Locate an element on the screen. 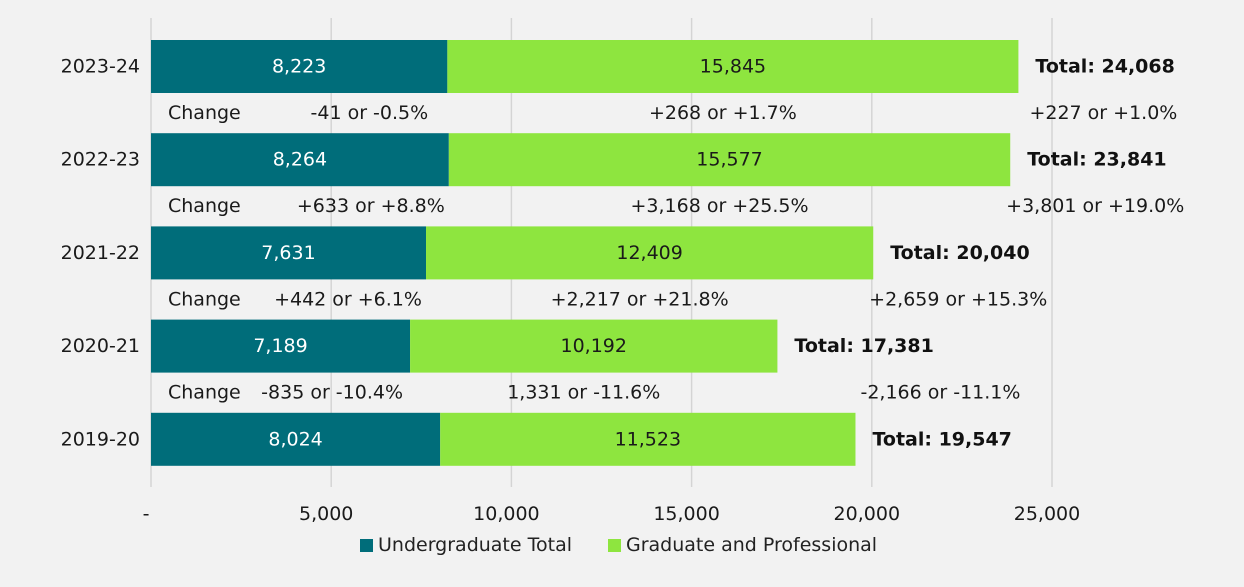 The image size is (1244, 587). category-label-2022-23: 2022-23 is located at coordinates (100, 160).